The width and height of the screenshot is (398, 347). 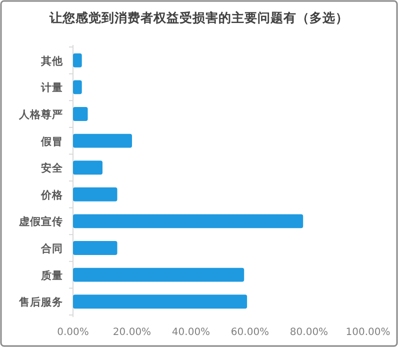 What do you see at coordinates (52, 168) in the screenshot?
I see `y-tick-label: 安全` at bounding box center [52, 168].